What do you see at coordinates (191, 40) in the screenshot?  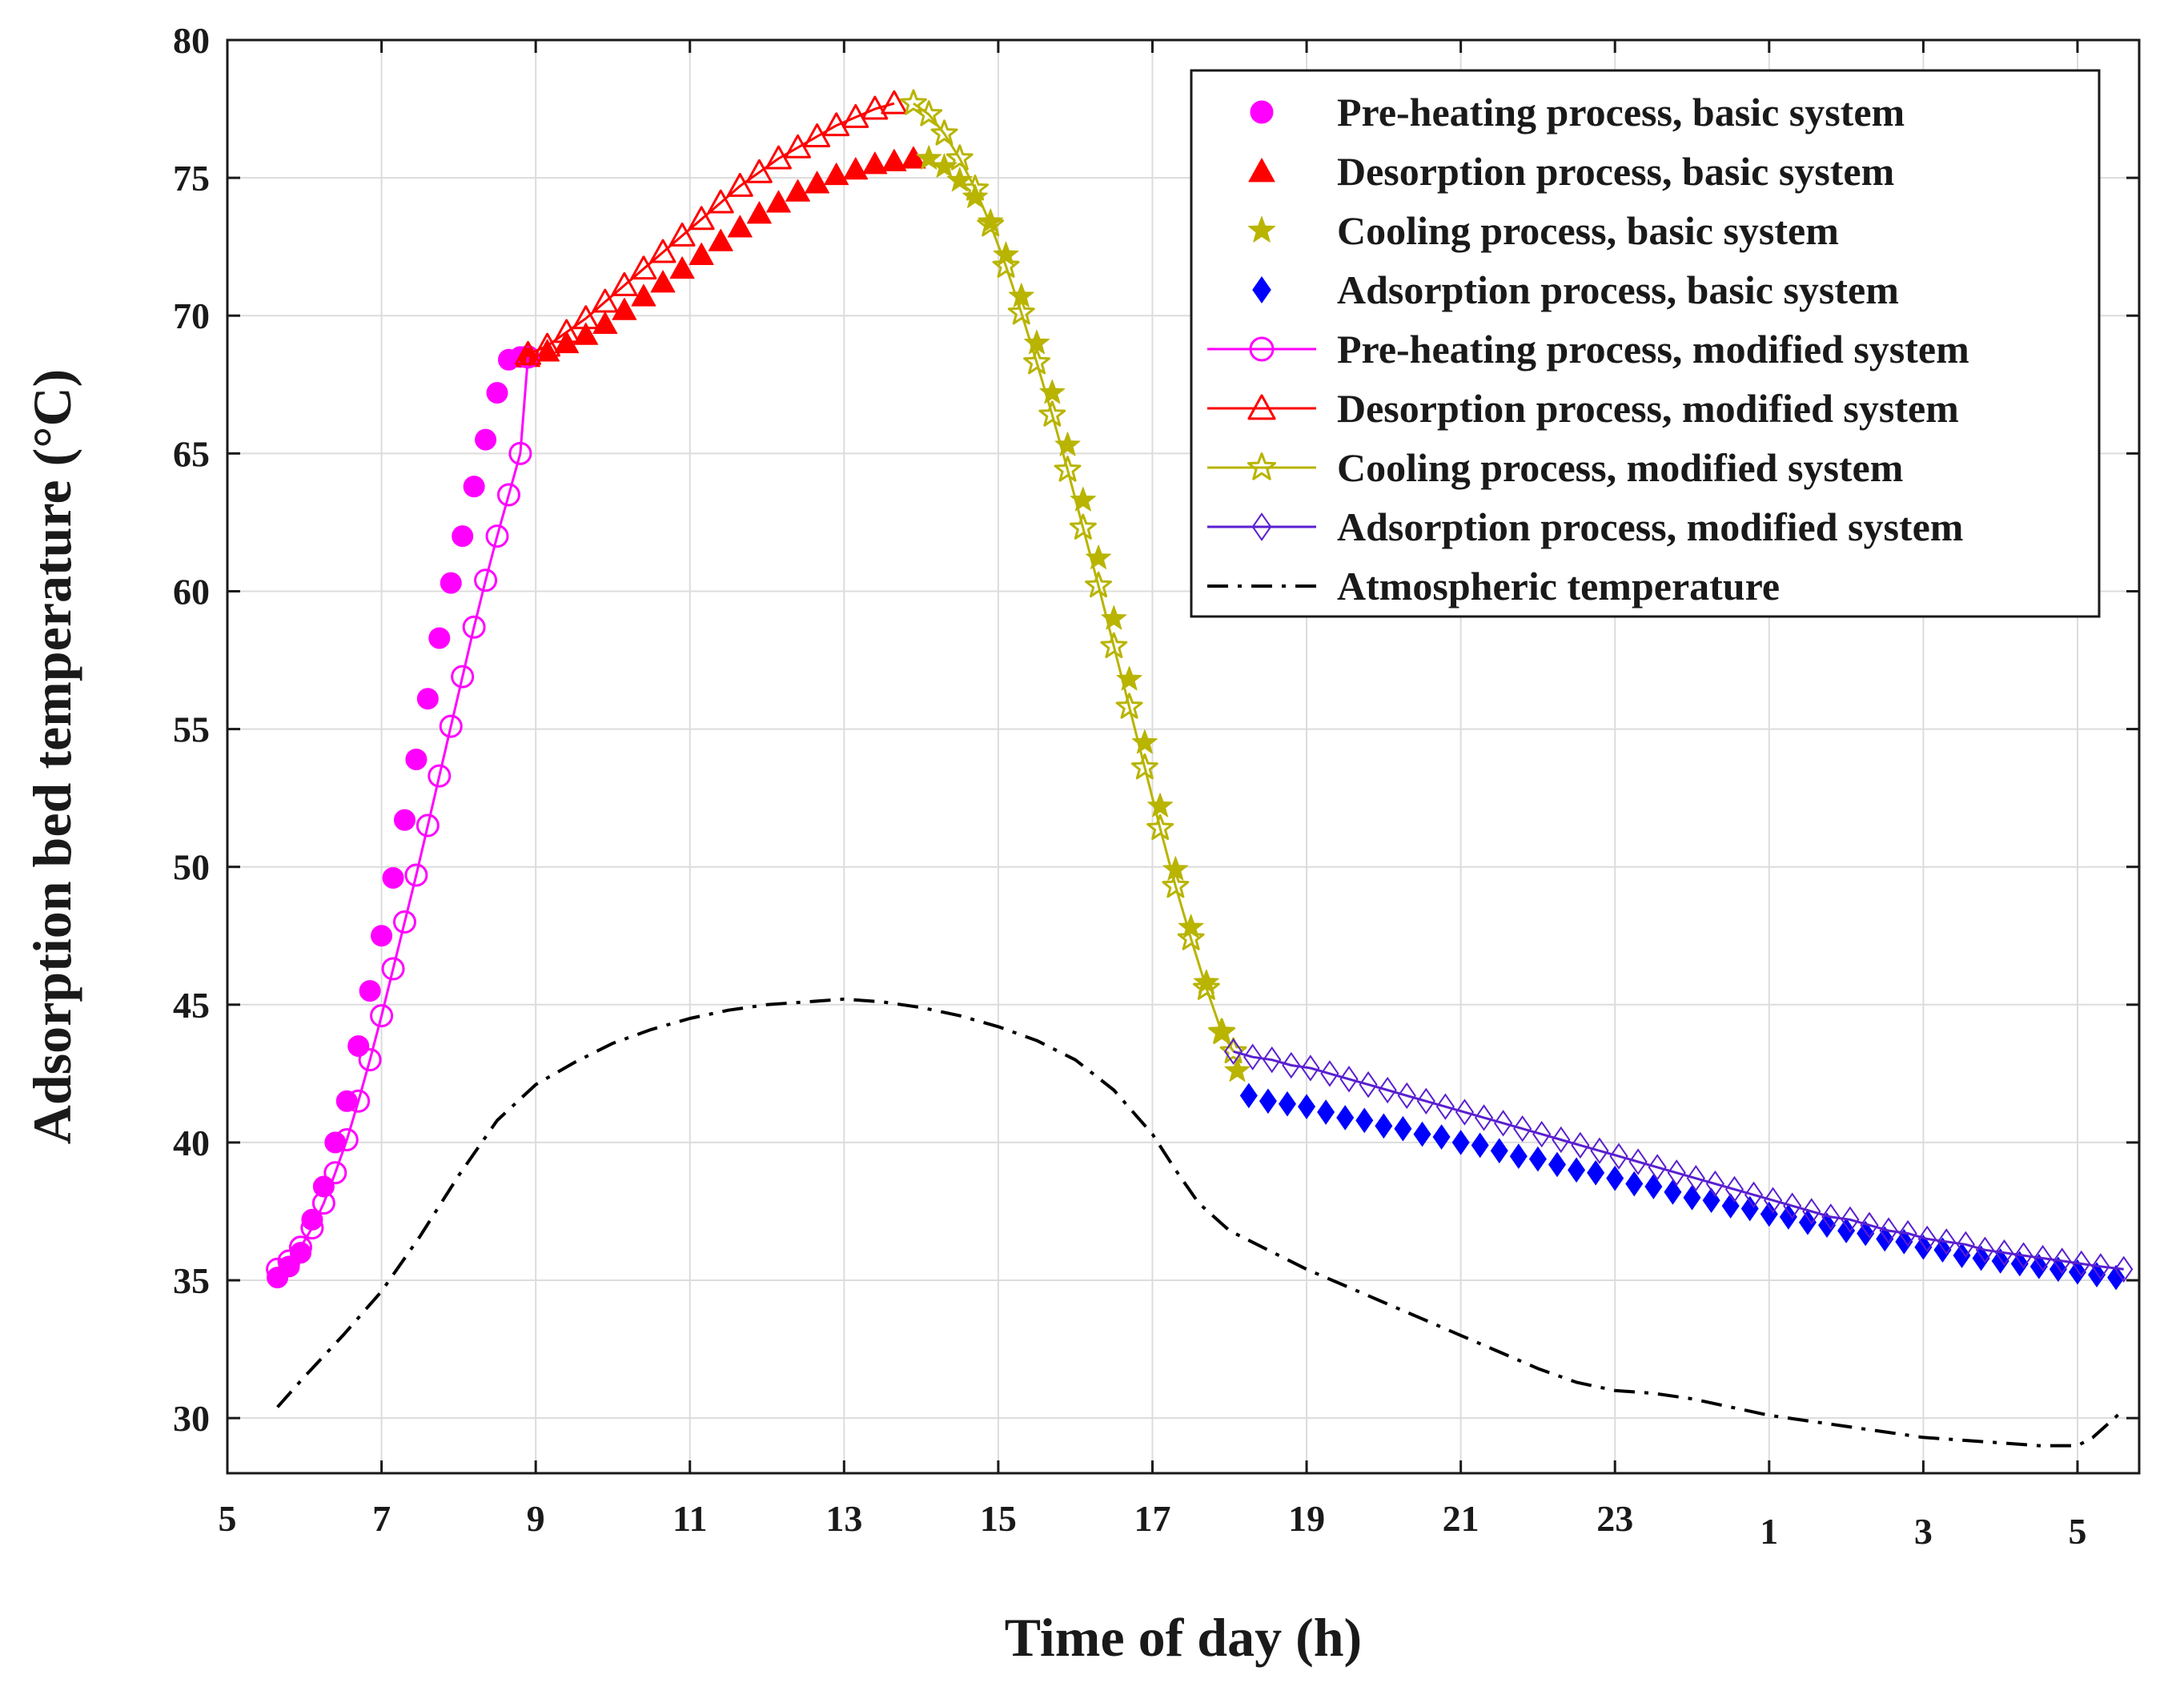 I see `y-tick-label: 80` at bounding box center [191, 40].